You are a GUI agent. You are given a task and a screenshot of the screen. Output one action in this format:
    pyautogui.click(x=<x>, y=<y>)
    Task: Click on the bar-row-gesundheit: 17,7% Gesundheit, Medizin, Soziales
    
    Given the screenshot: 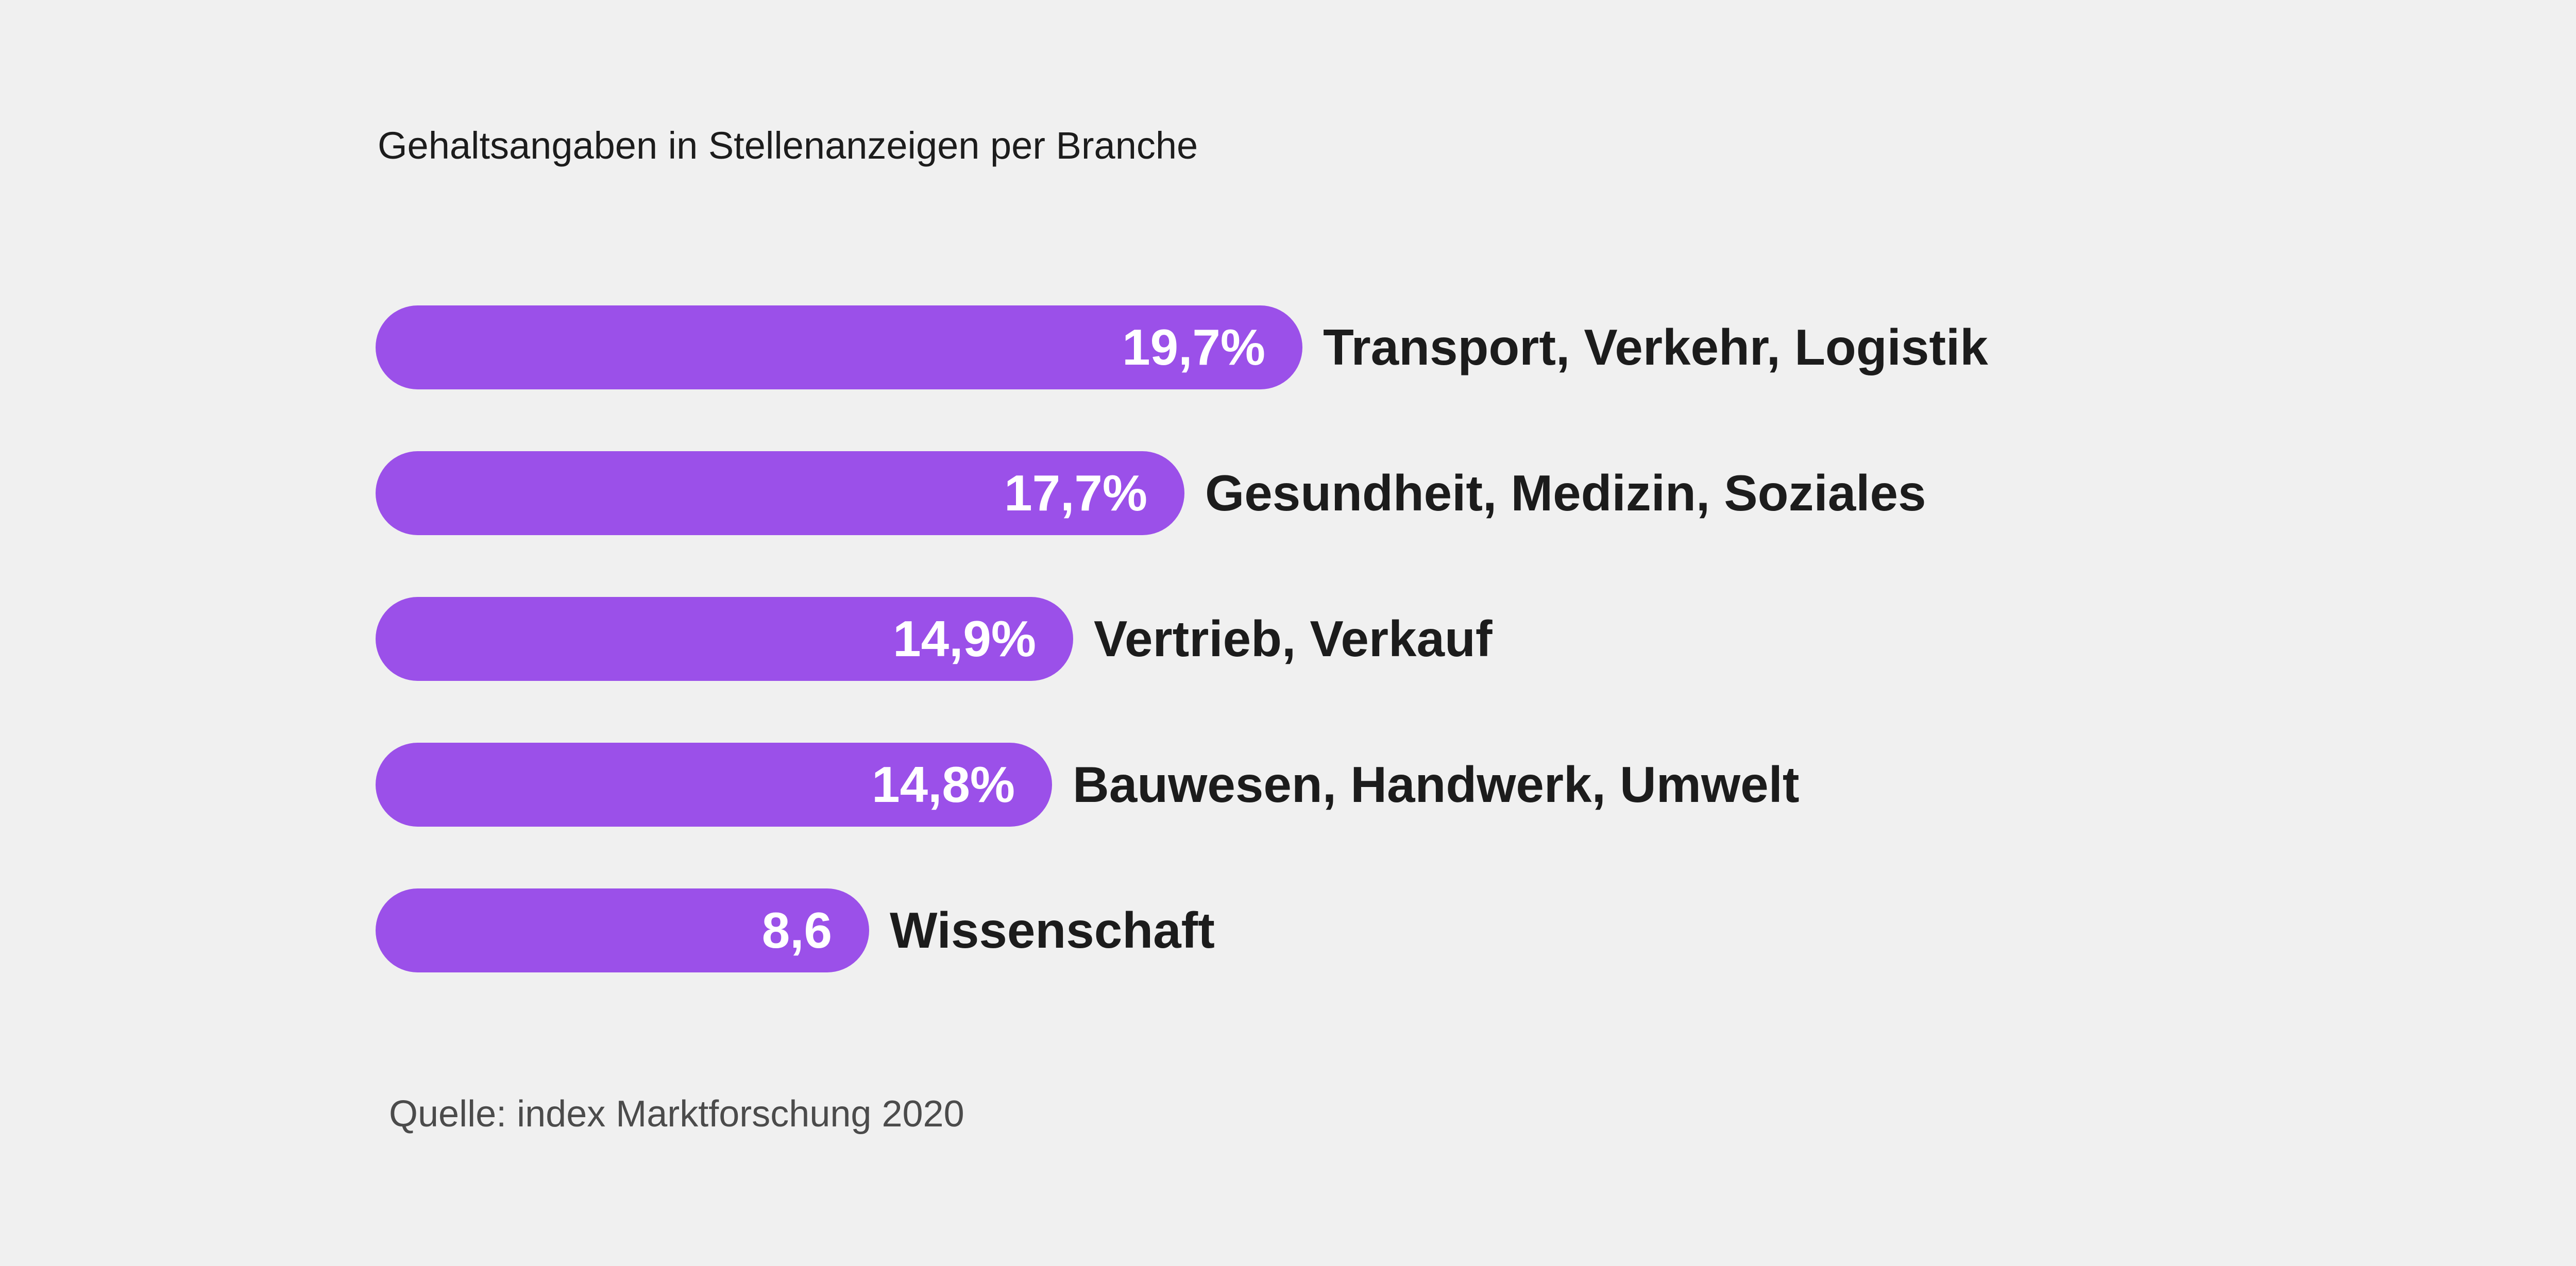 What is the action you would take?
    pyautogui.click(x=1182, y=493)
    